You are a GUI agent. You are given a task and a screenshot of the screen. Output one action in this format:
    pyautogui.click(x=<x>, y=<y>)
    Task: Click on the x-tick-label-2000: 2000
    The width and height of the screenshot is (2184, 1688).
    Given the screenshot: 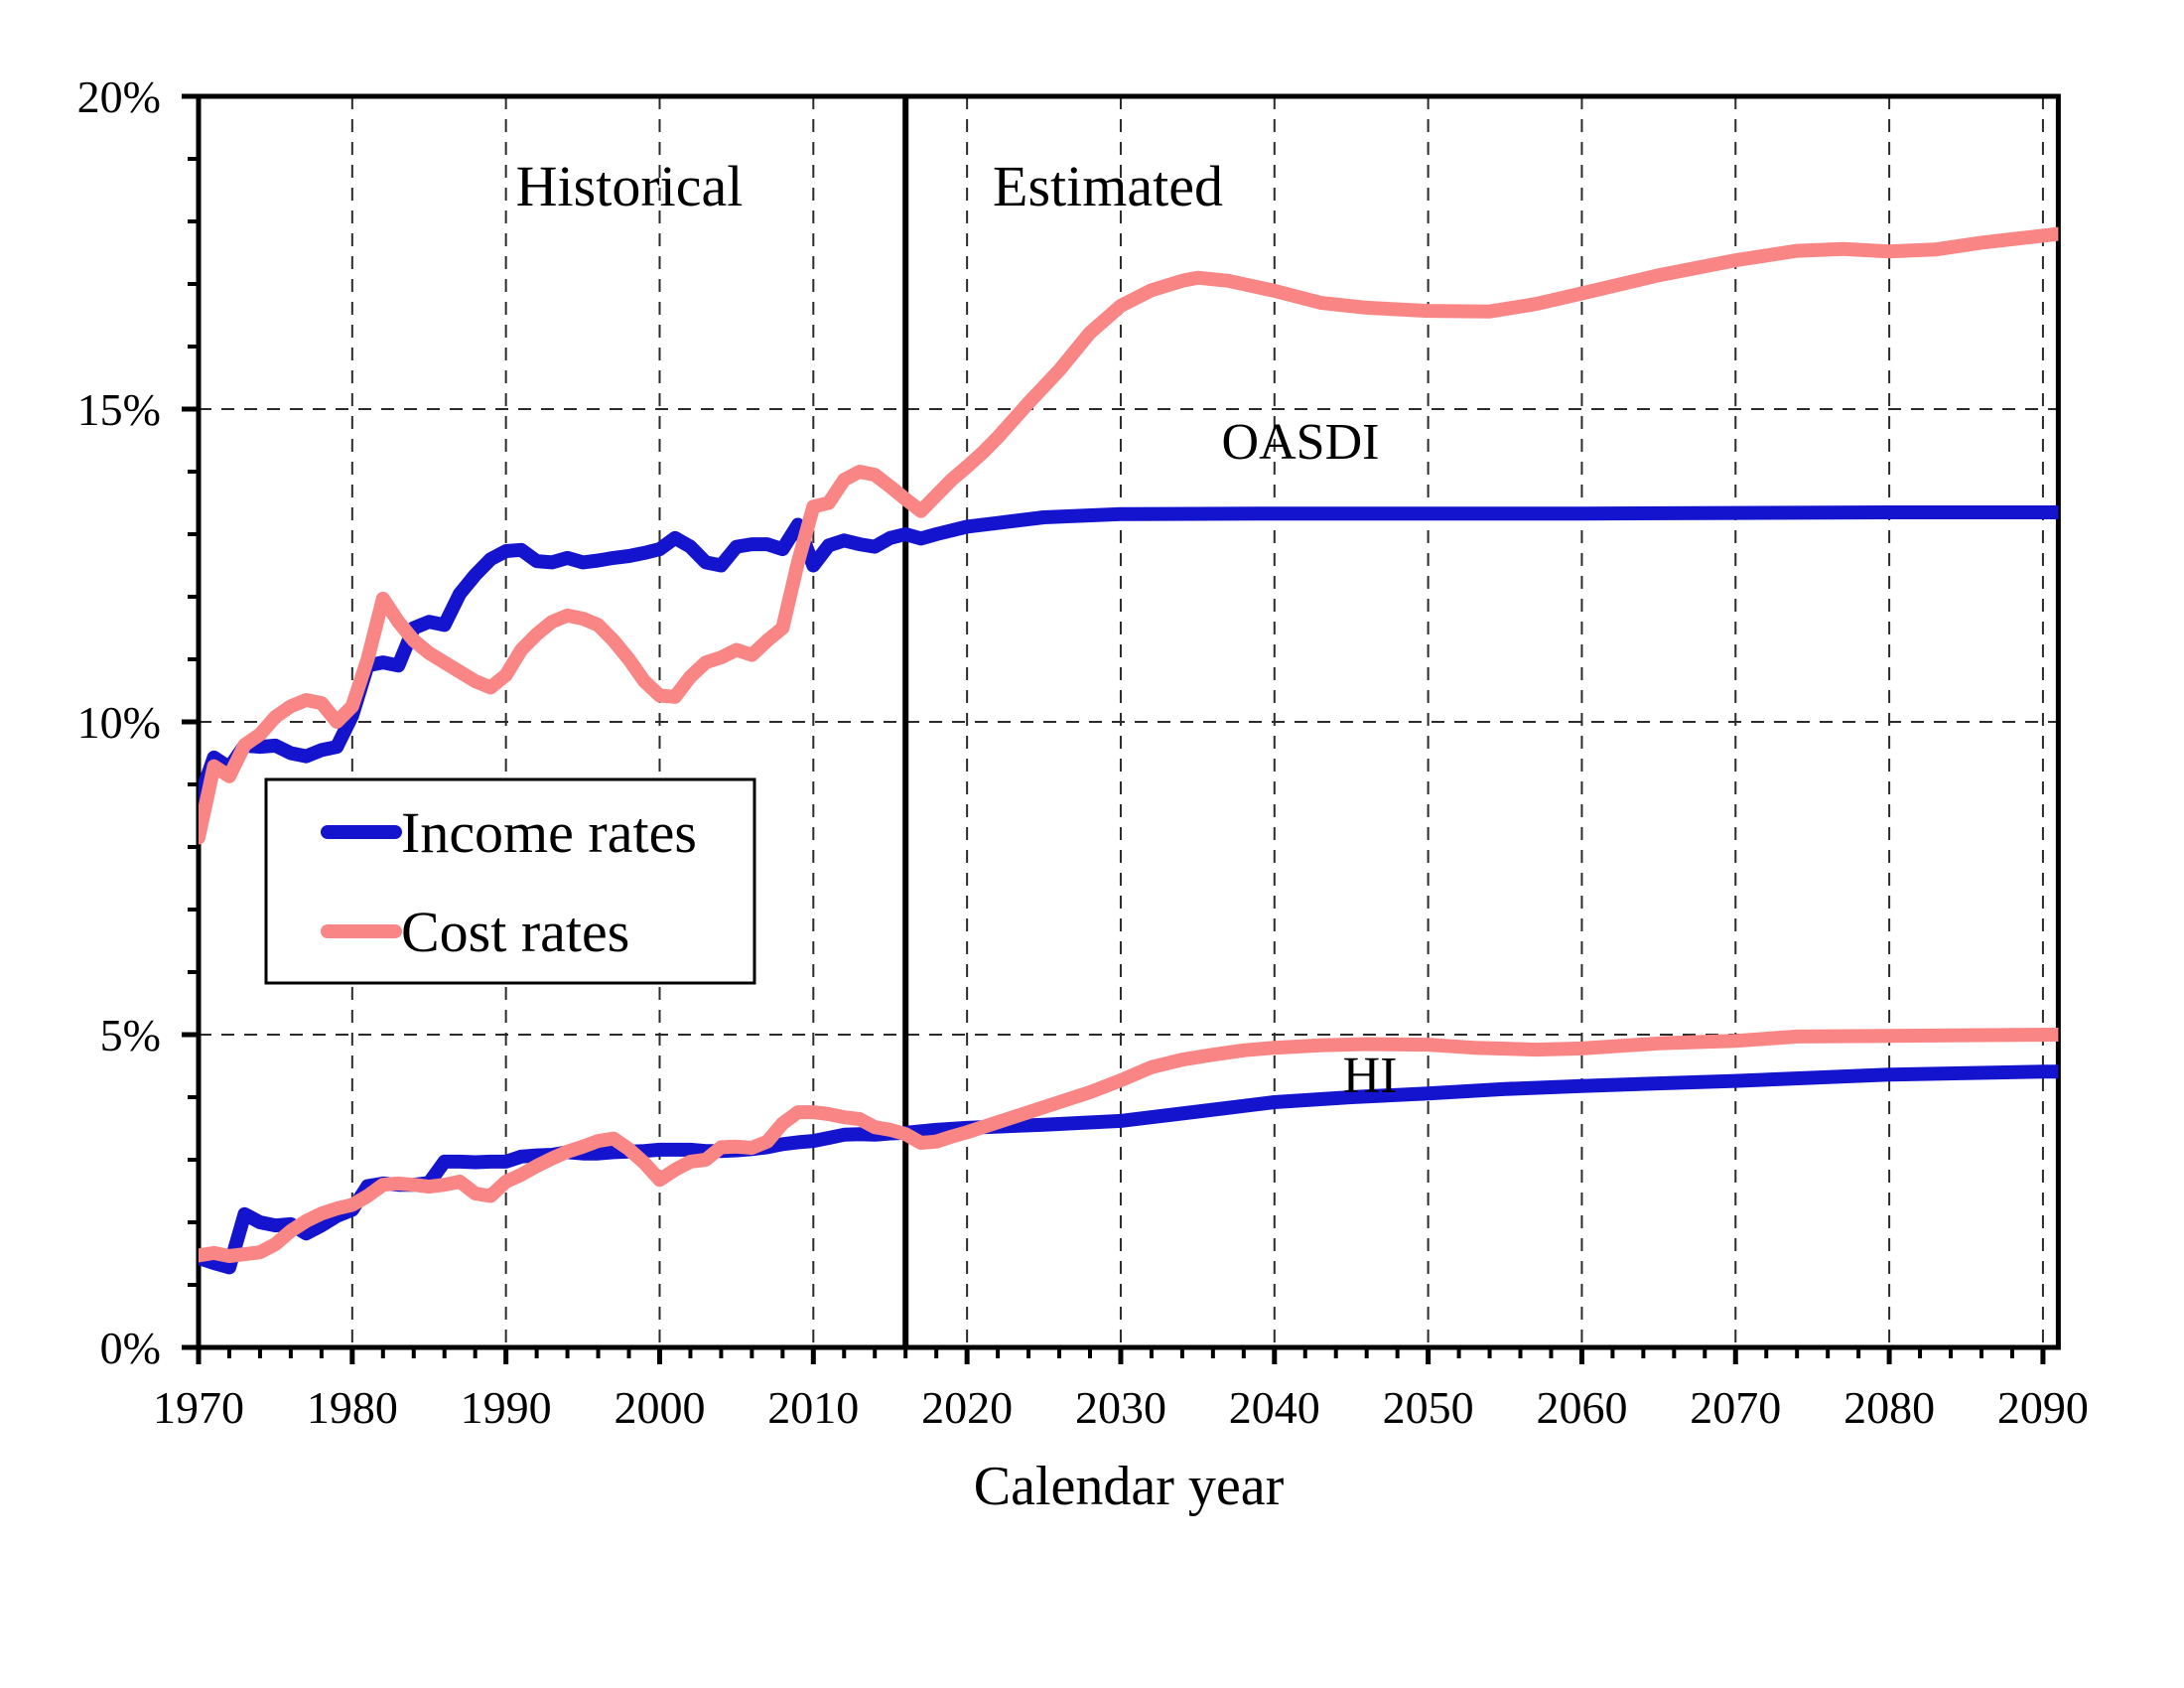 What is the action you would take?
    pyautogui.click(x=659, y=1407)
    